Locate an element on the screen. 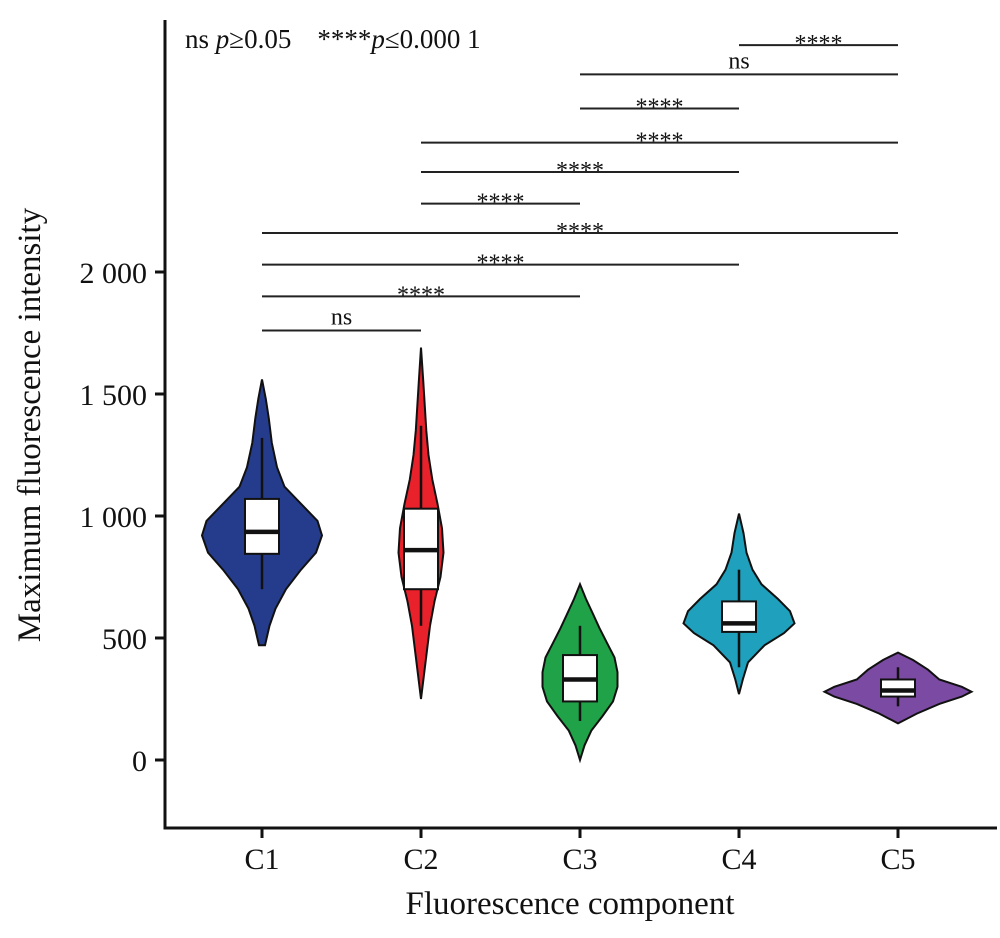  box-c4 is located at coordinates (739, 616).